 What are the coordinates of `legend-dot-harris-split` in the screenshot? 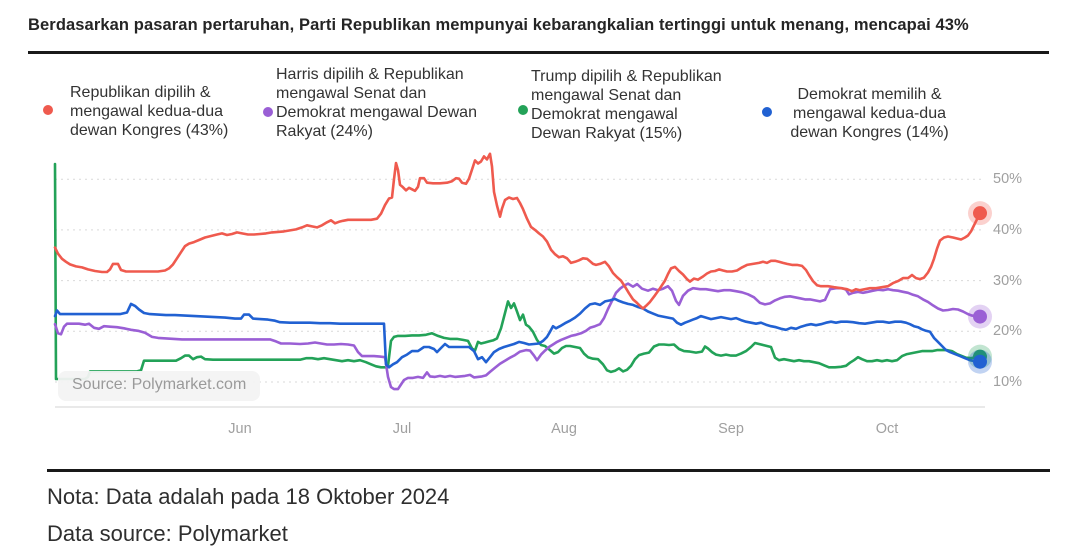 It's located at (268, 112).